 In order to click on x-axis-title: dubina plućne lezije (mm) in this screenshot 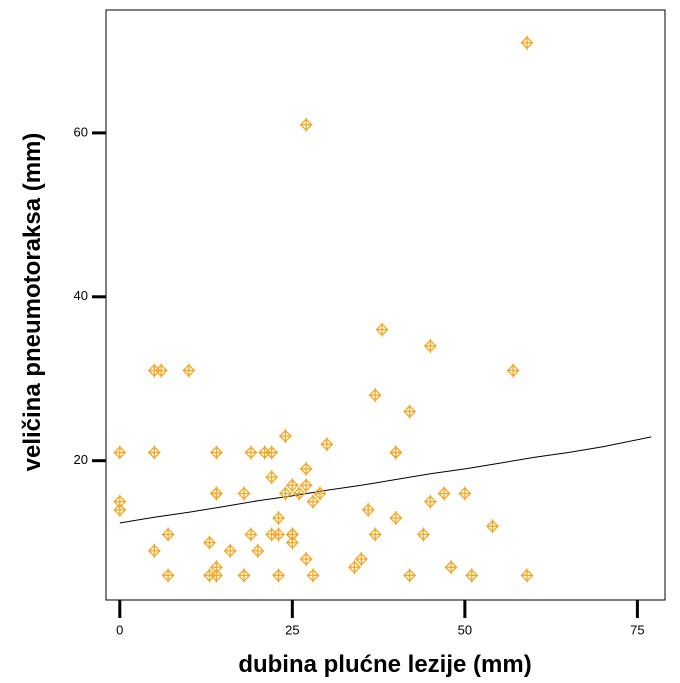, I will do `click(384, 664)`.